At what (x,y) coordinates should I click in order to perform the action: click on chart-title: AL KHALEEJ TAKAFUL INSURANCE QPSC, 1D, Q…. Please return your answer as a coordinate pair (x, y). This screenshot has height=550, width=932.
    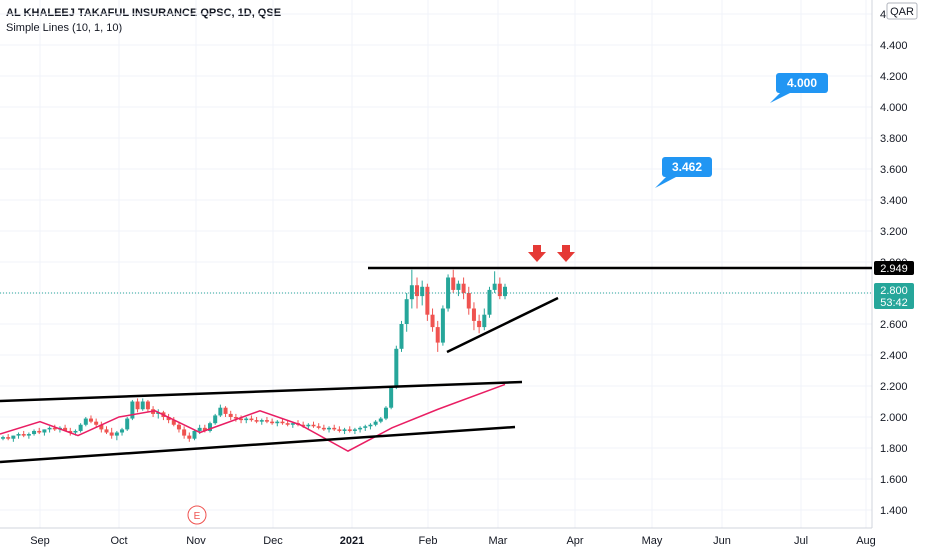
    Looking at the image, I should click on (144, 13).